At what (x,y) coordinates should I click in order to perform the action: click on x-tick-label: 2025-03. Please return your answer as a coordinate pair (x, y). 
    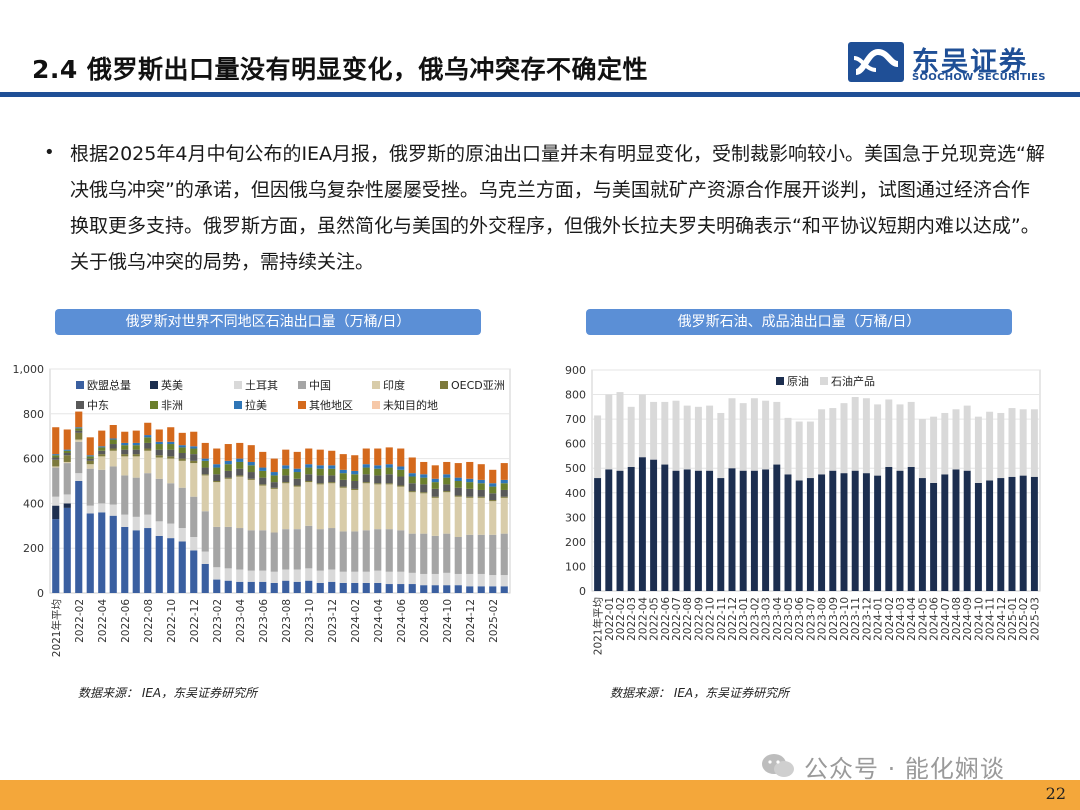
    Looking at the image, I should click on (1035, 619).